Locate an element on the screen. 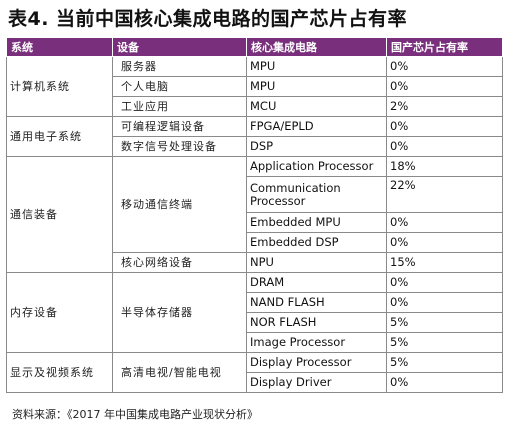 This screenshot has height=427, width=509. header-system: 系统 is located at coordinates (59, 47).